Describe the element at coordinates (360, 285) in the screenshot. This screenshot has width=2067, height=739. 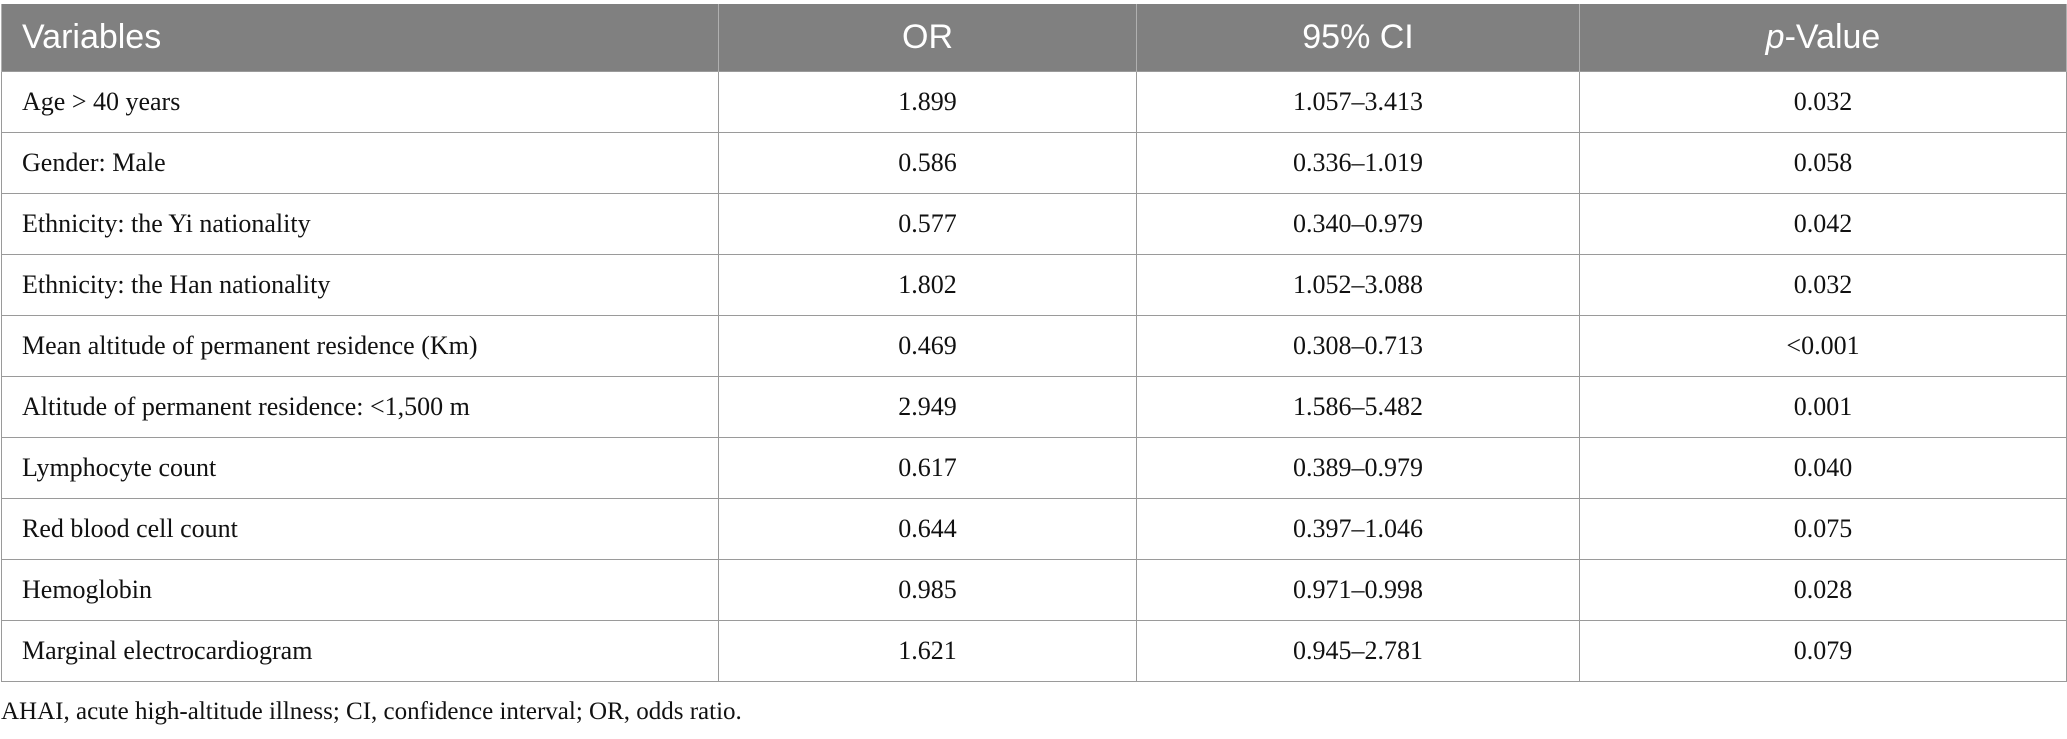
I see `cell-variable: Ethnicity: the Han nationality` at that location.